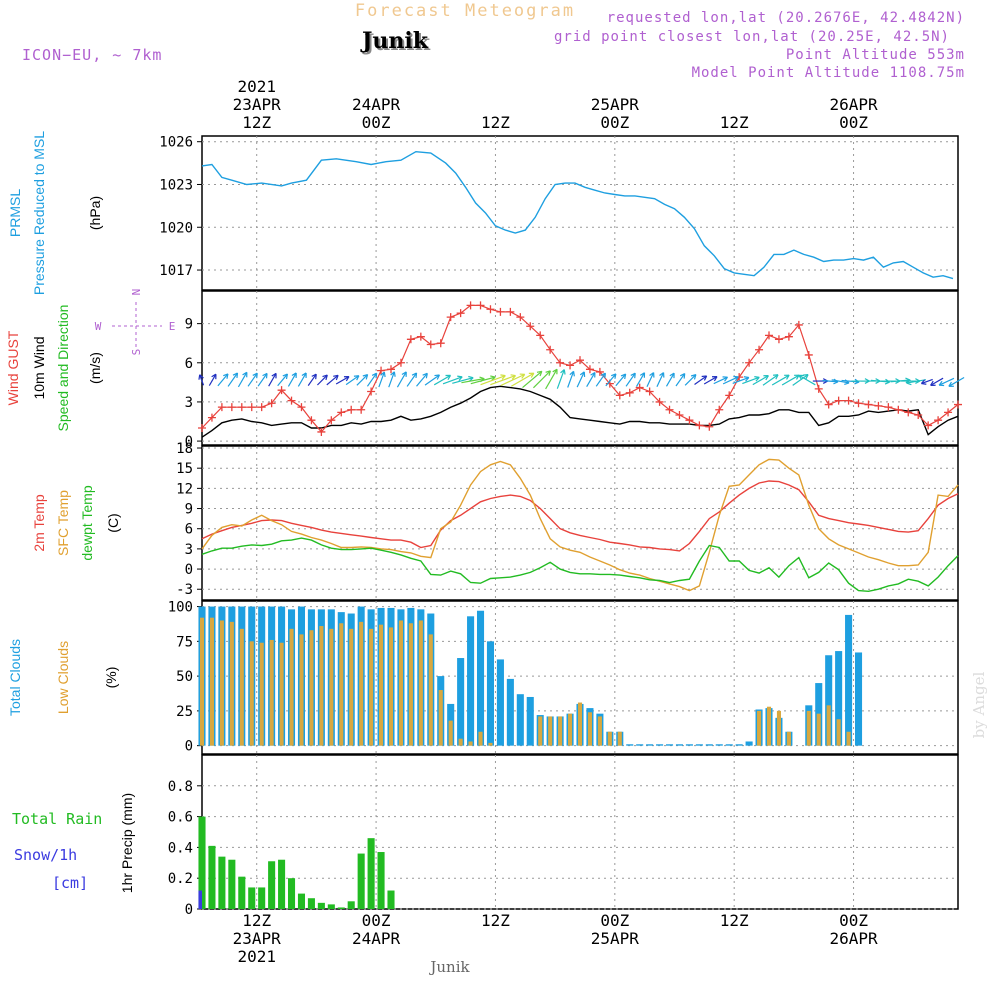 The image size is (1000, 1000). I want to click on temperature-ytick-label: 3, so click(189, 550).